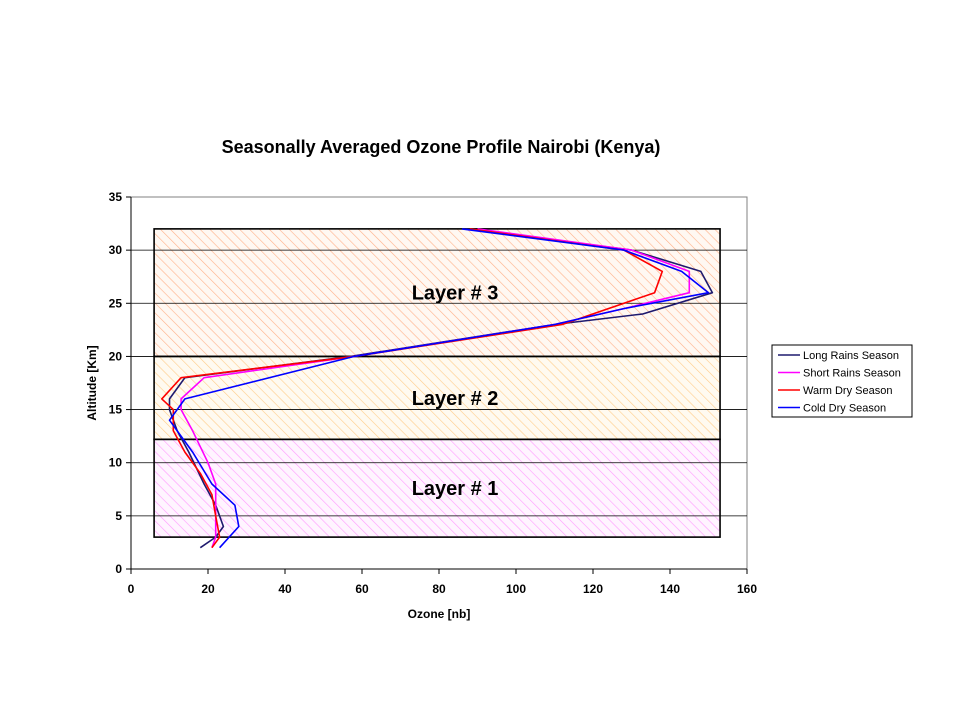 Image resolution: width=960 pixels, height=720 pixels. Describe the element at coordinates (362, 589) in the screenshot. I see `x-tick-label-3: 60` at that location.